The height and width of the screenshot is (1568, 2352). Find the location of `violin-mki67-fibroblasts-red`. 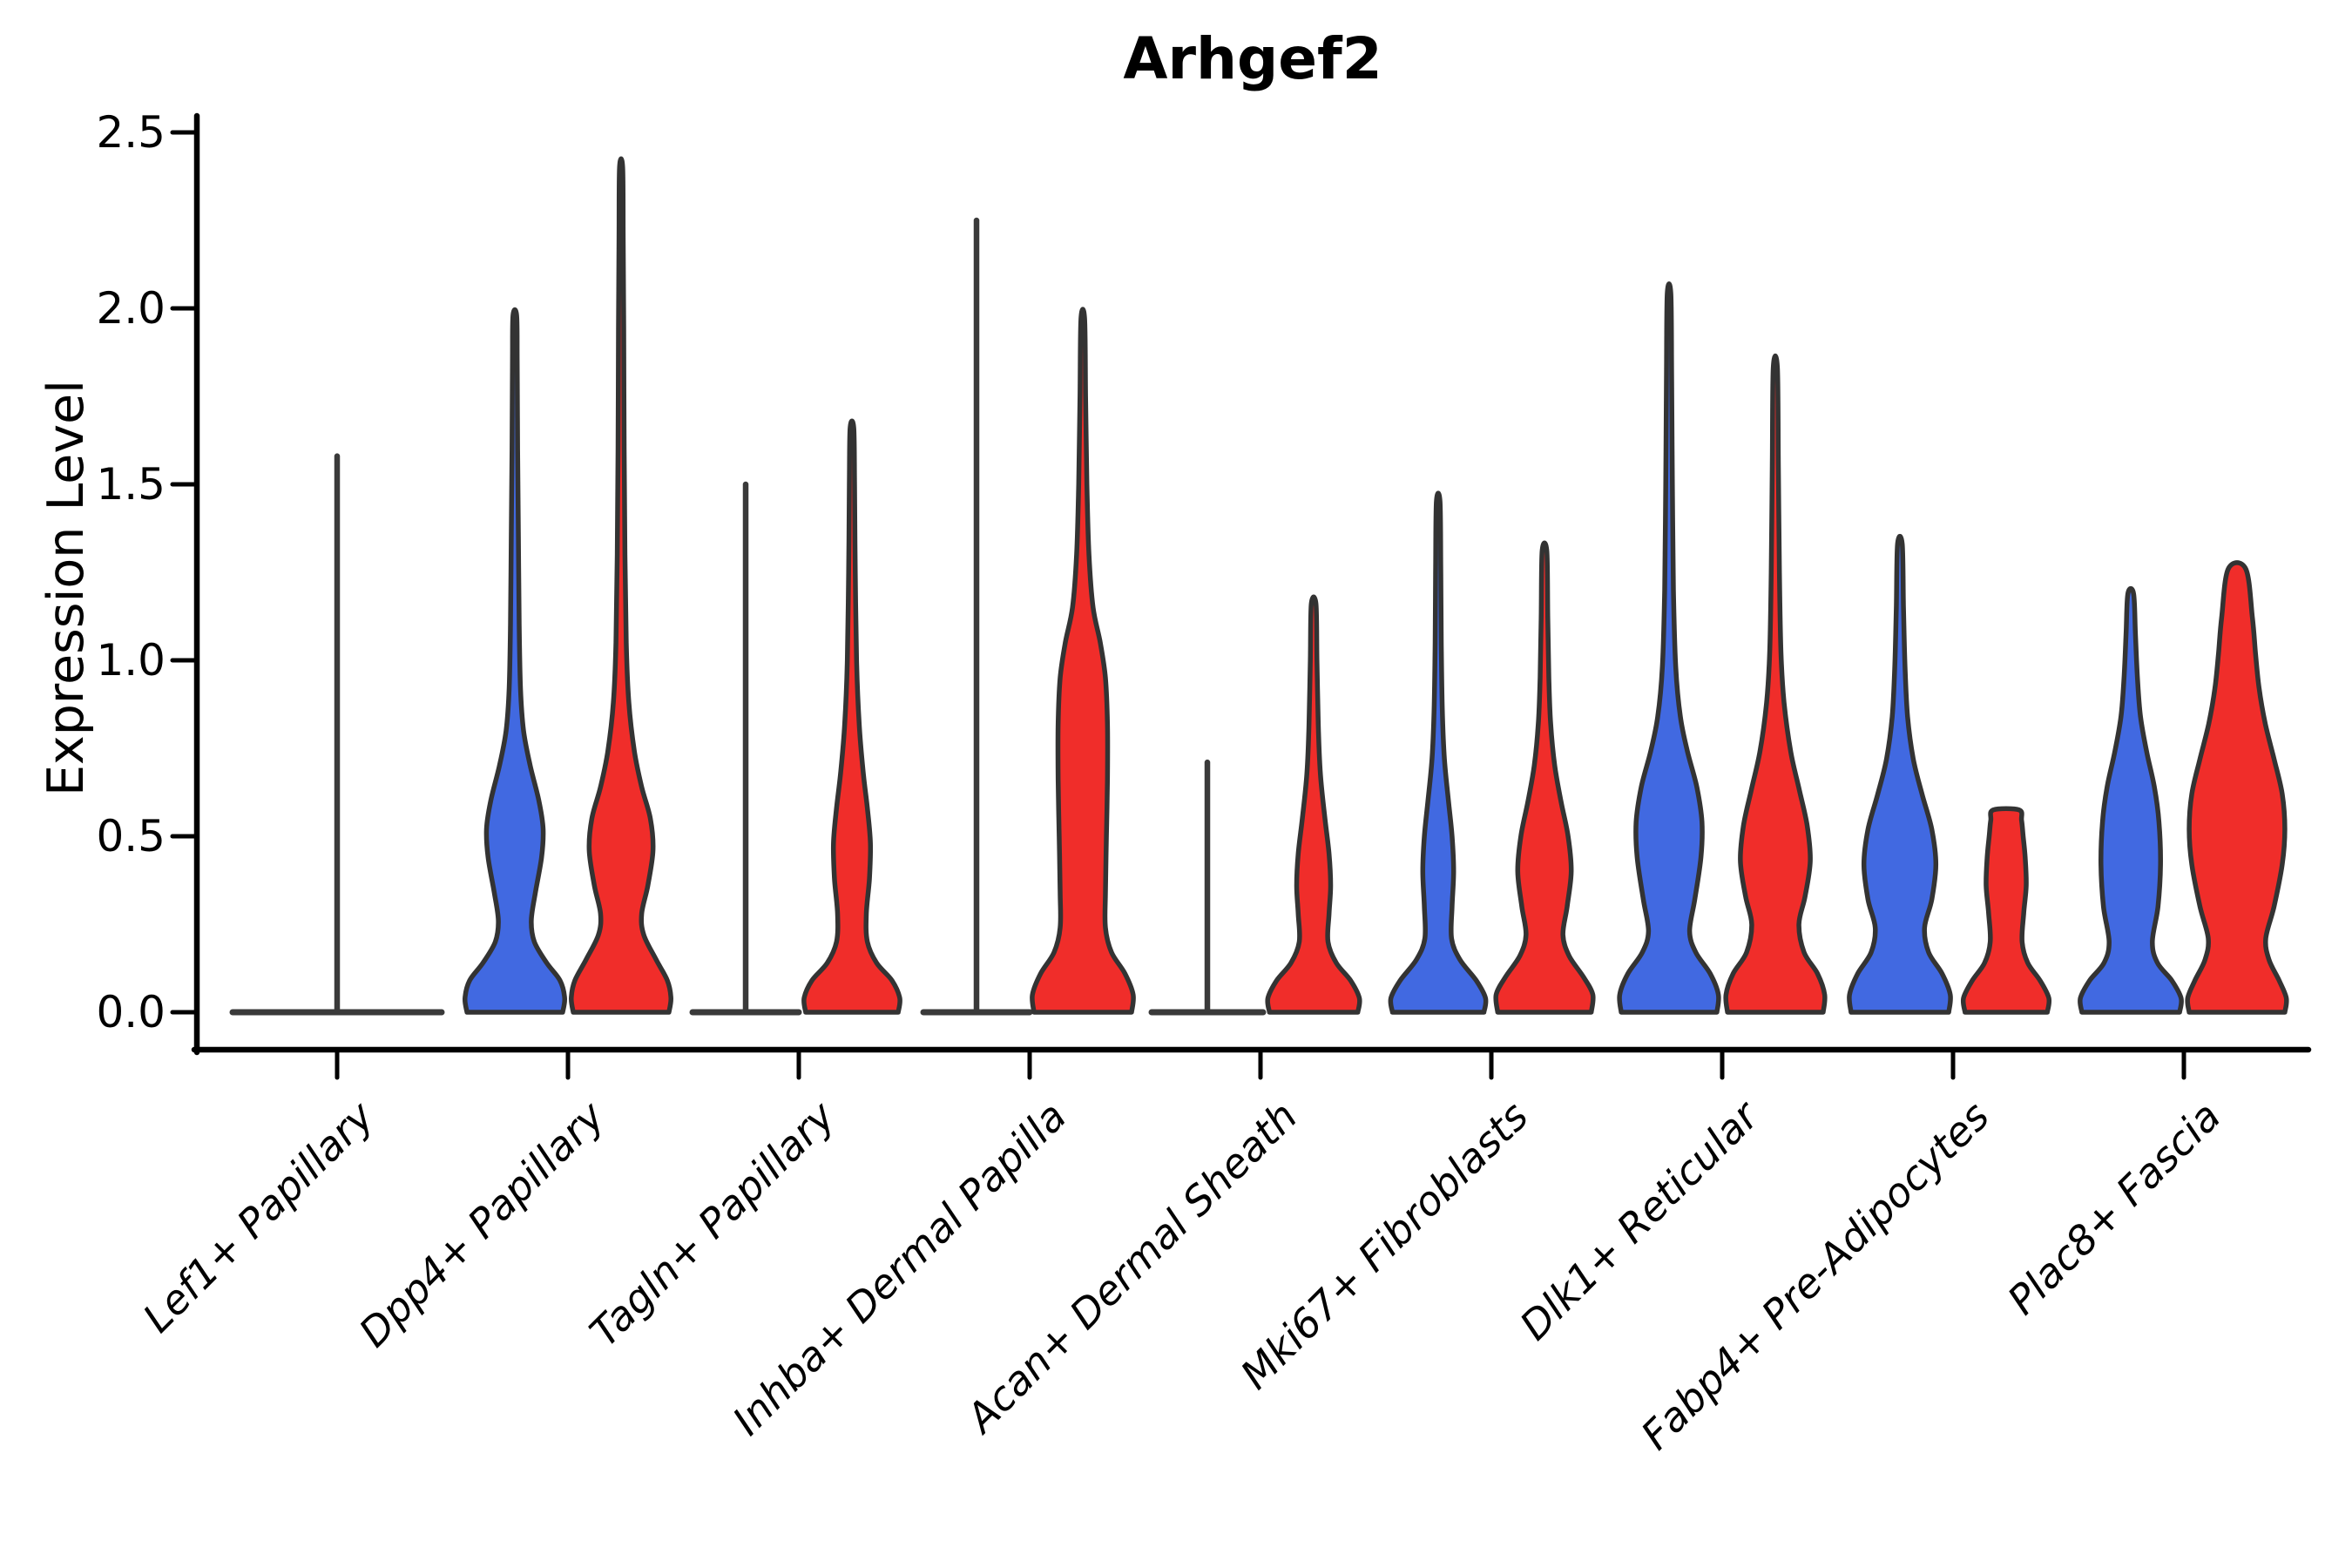

violin-mki67-fibroblasts-red is located at coordinates (1545, 777).